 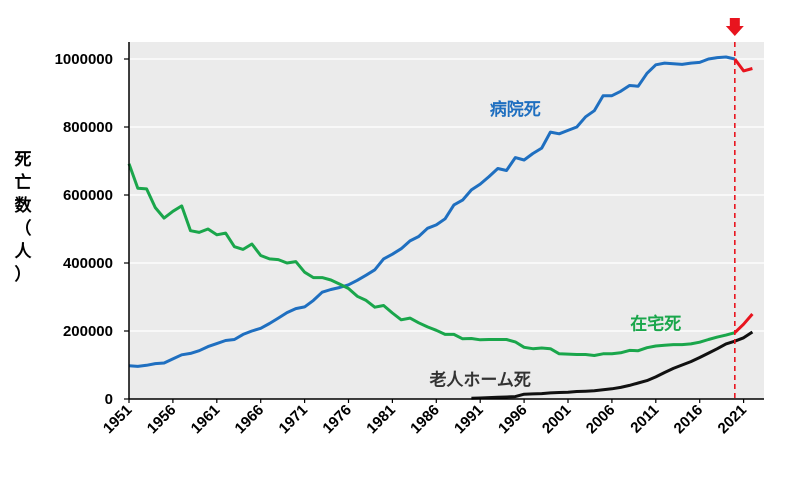 What do you see at coordinates (250, 420) in the screenshot?
I see `x-tick-label: 1966` at bounding box center [250, 420].